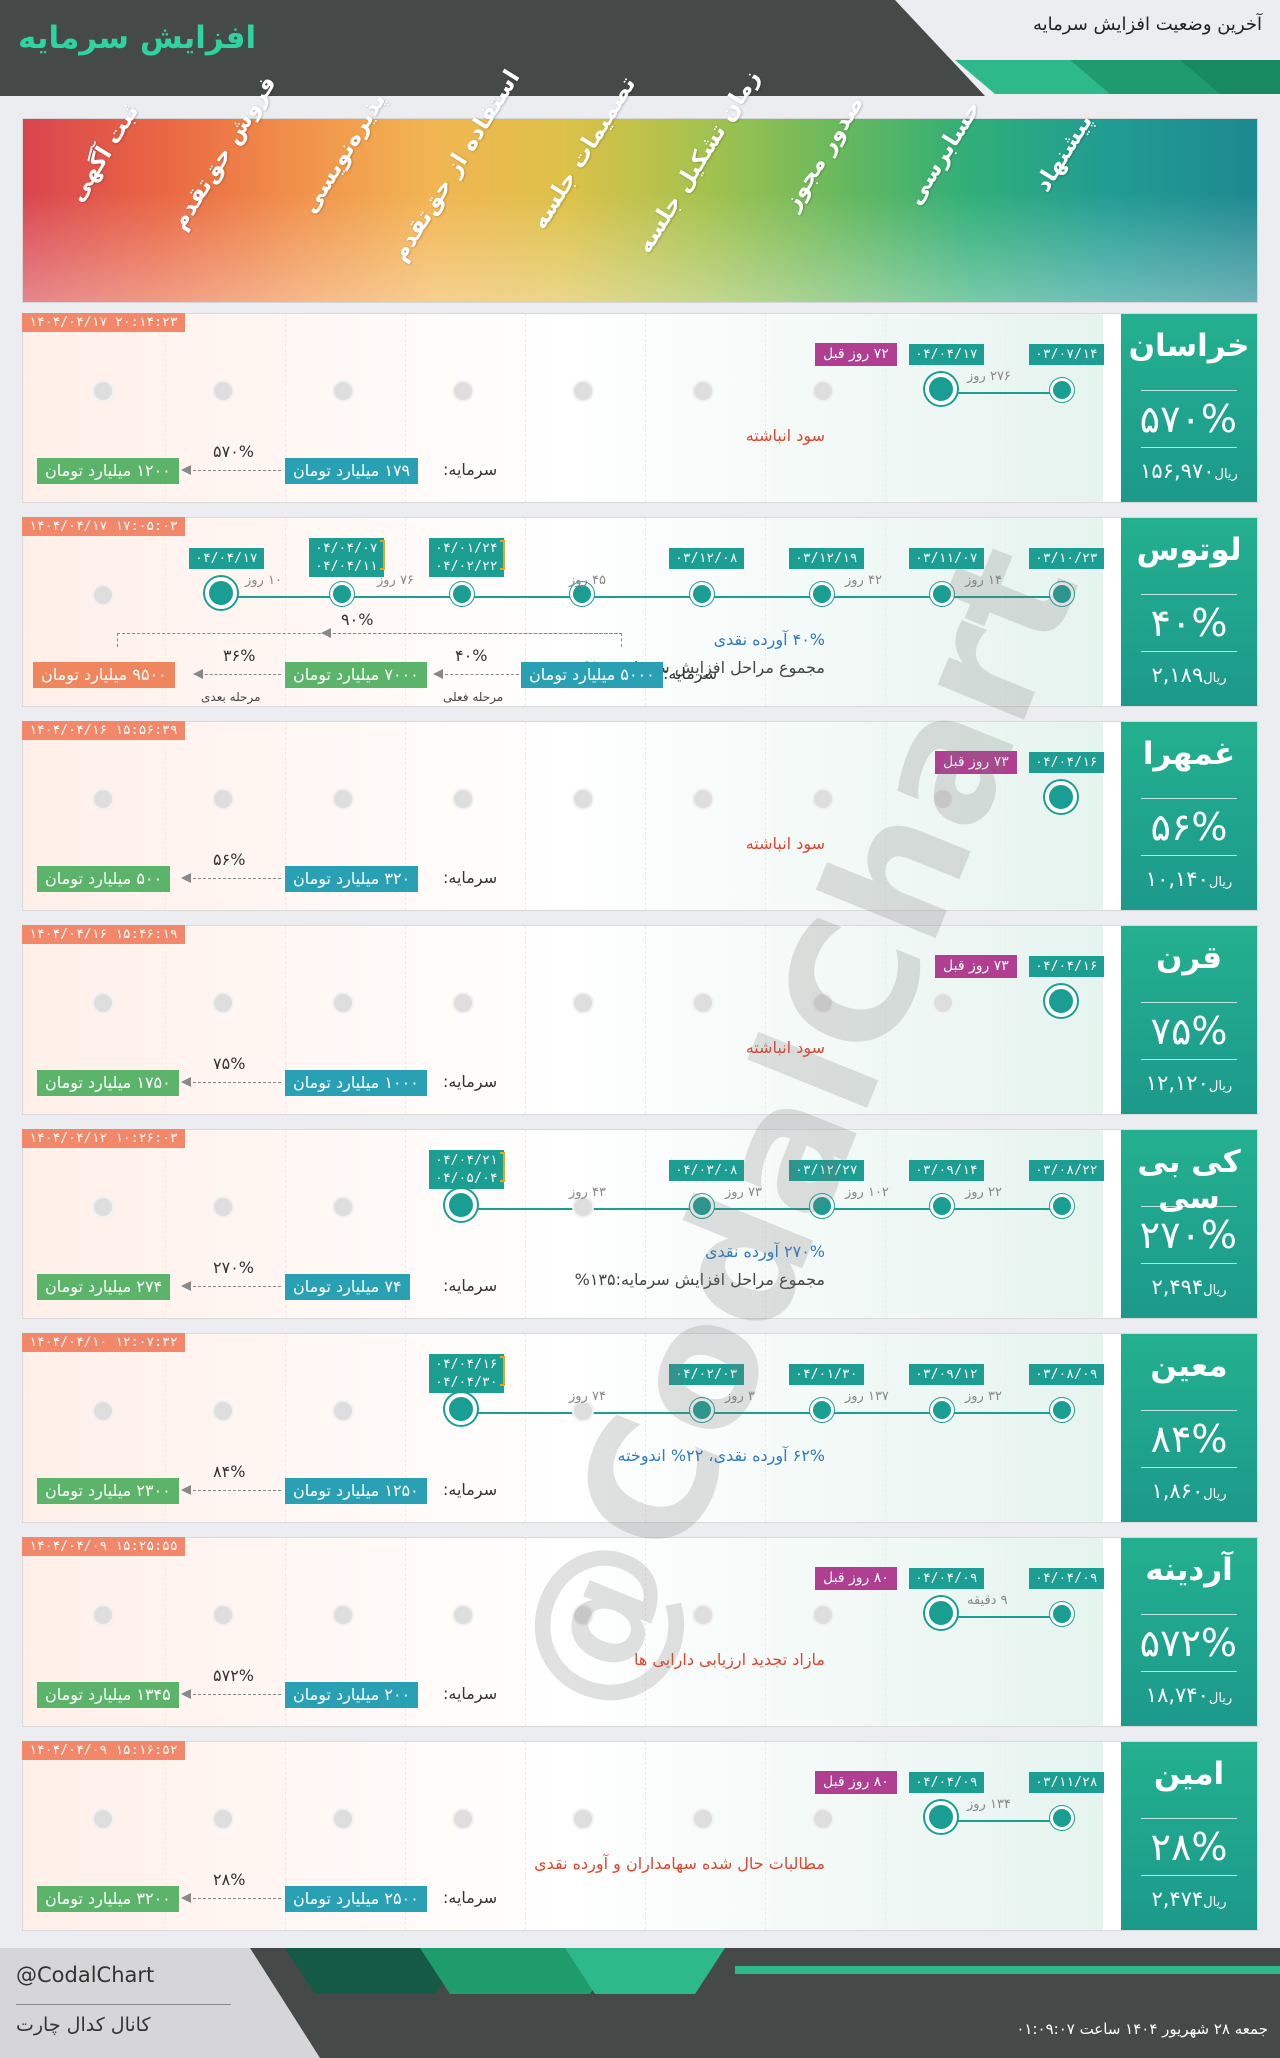 The image size is (1280, 2058). Describe the element at coordinates (1189, 1020) in the screenshot. I see `symbol-card: قرن ۷۵% ریال۱۲,۱۲۰` at that location.